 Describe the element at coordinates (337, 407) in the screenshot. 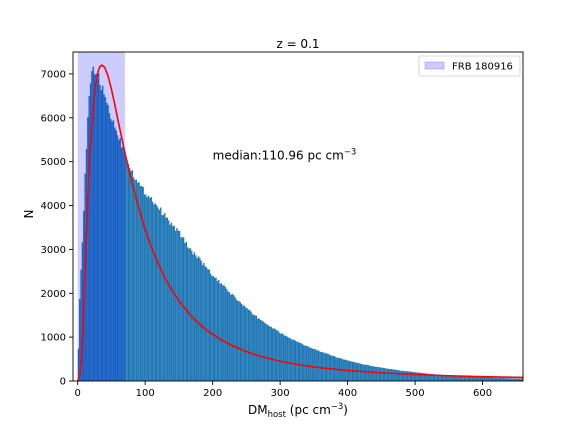

I see `x-axis-label-superscript: −3` at that location.